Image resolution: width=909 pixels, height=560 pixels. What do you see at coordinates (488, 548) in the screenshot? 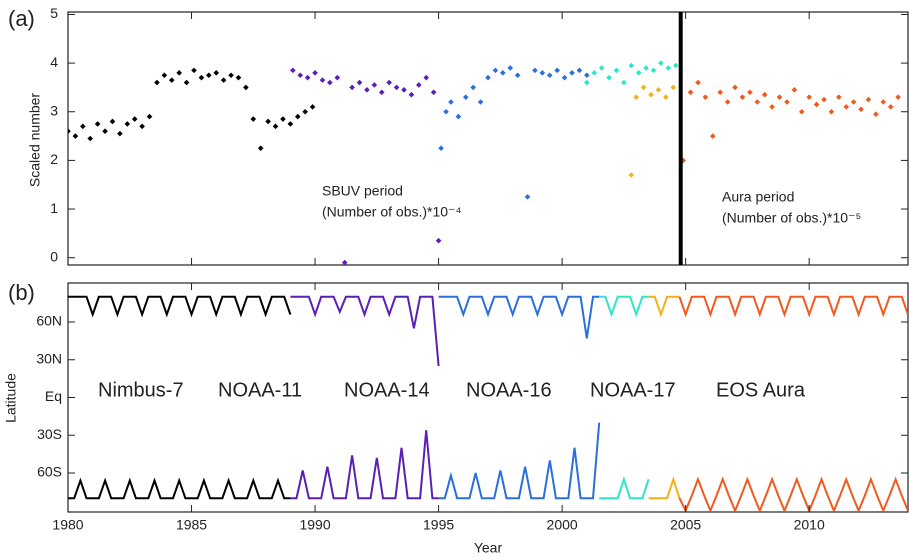
I see `x-axis-label: Year` at bounding box center [488, 548].